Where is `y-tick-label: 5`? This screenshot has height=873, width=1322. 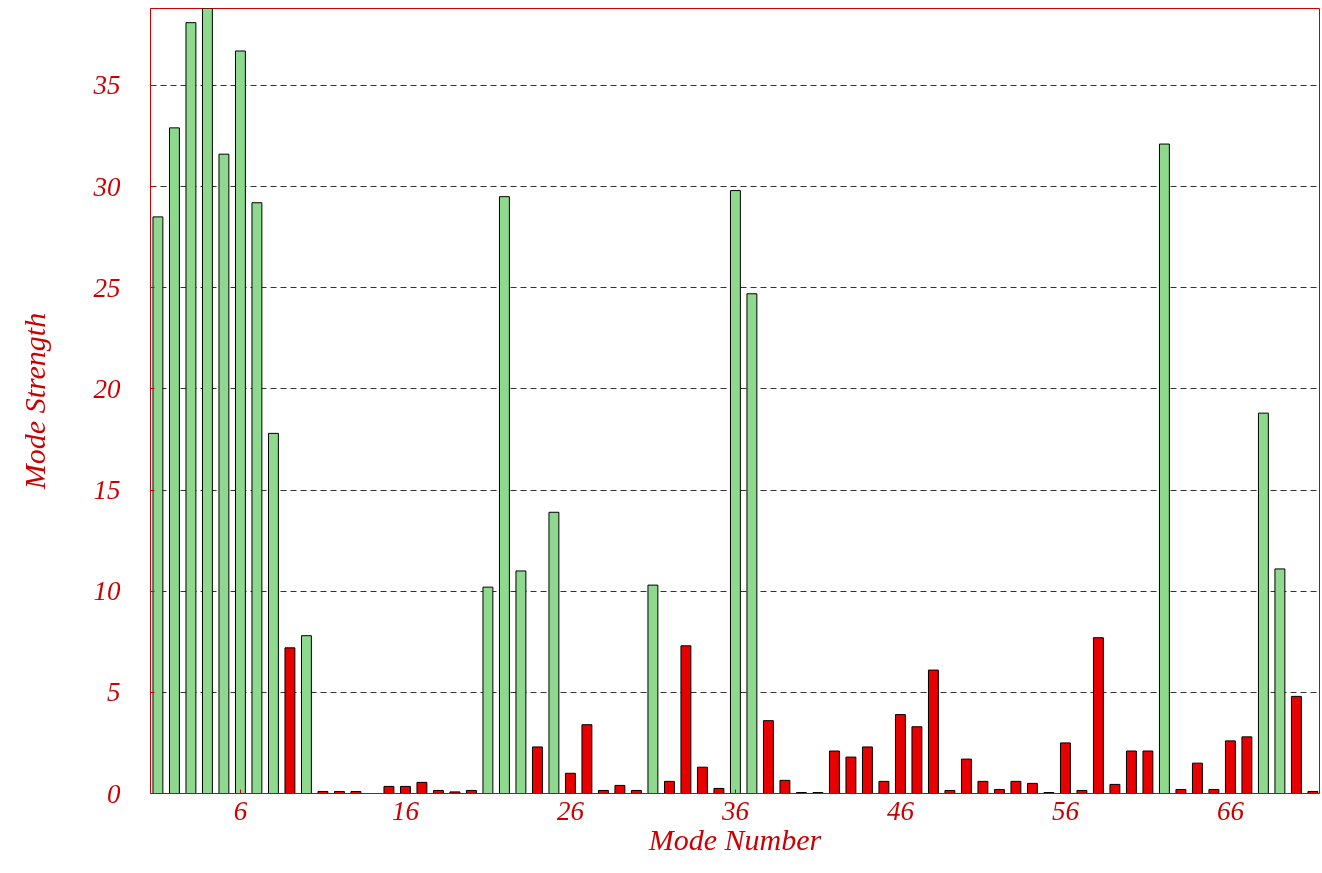 y-tick-label: 5 is located at coordinates (114, 692).